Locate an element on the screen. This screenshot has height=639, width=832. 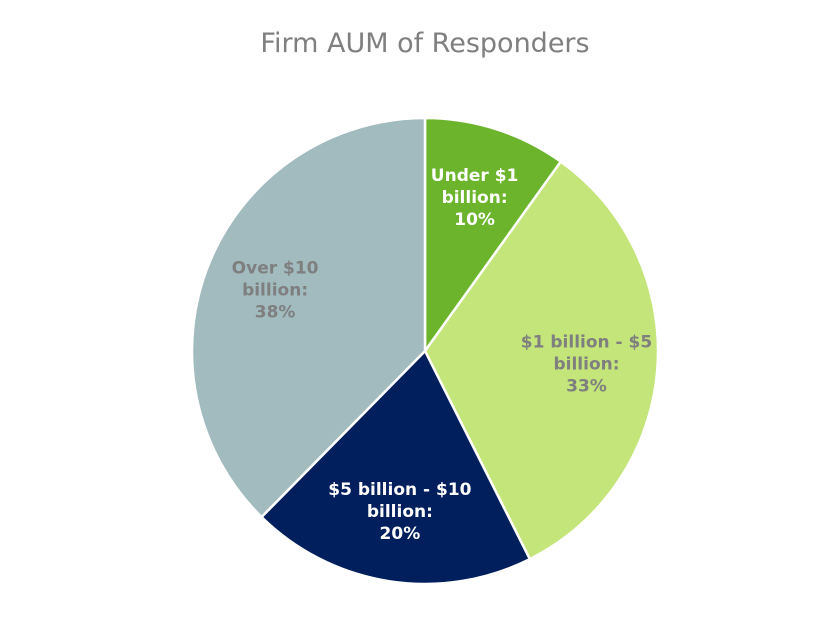
slice-label-4: Over $10 billion: 38% is located at coordinates (275, 291).